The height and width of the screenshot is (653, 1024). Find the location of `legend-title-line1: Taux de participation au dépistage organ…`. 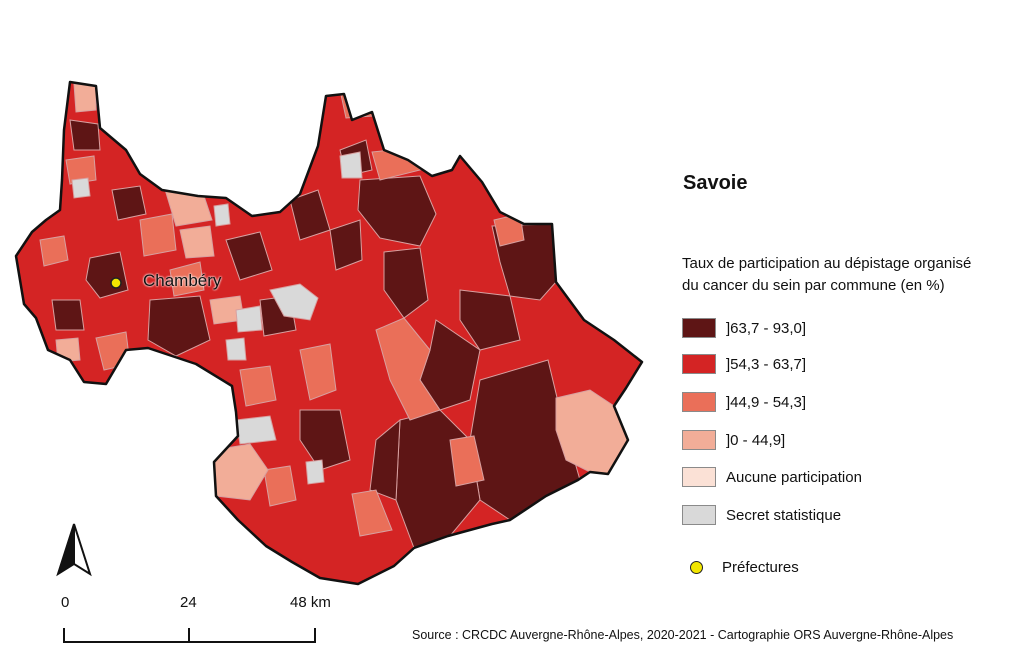

legend-title-line1: Taux de participation au dépistage organ… is located at coordinates (827, 263).